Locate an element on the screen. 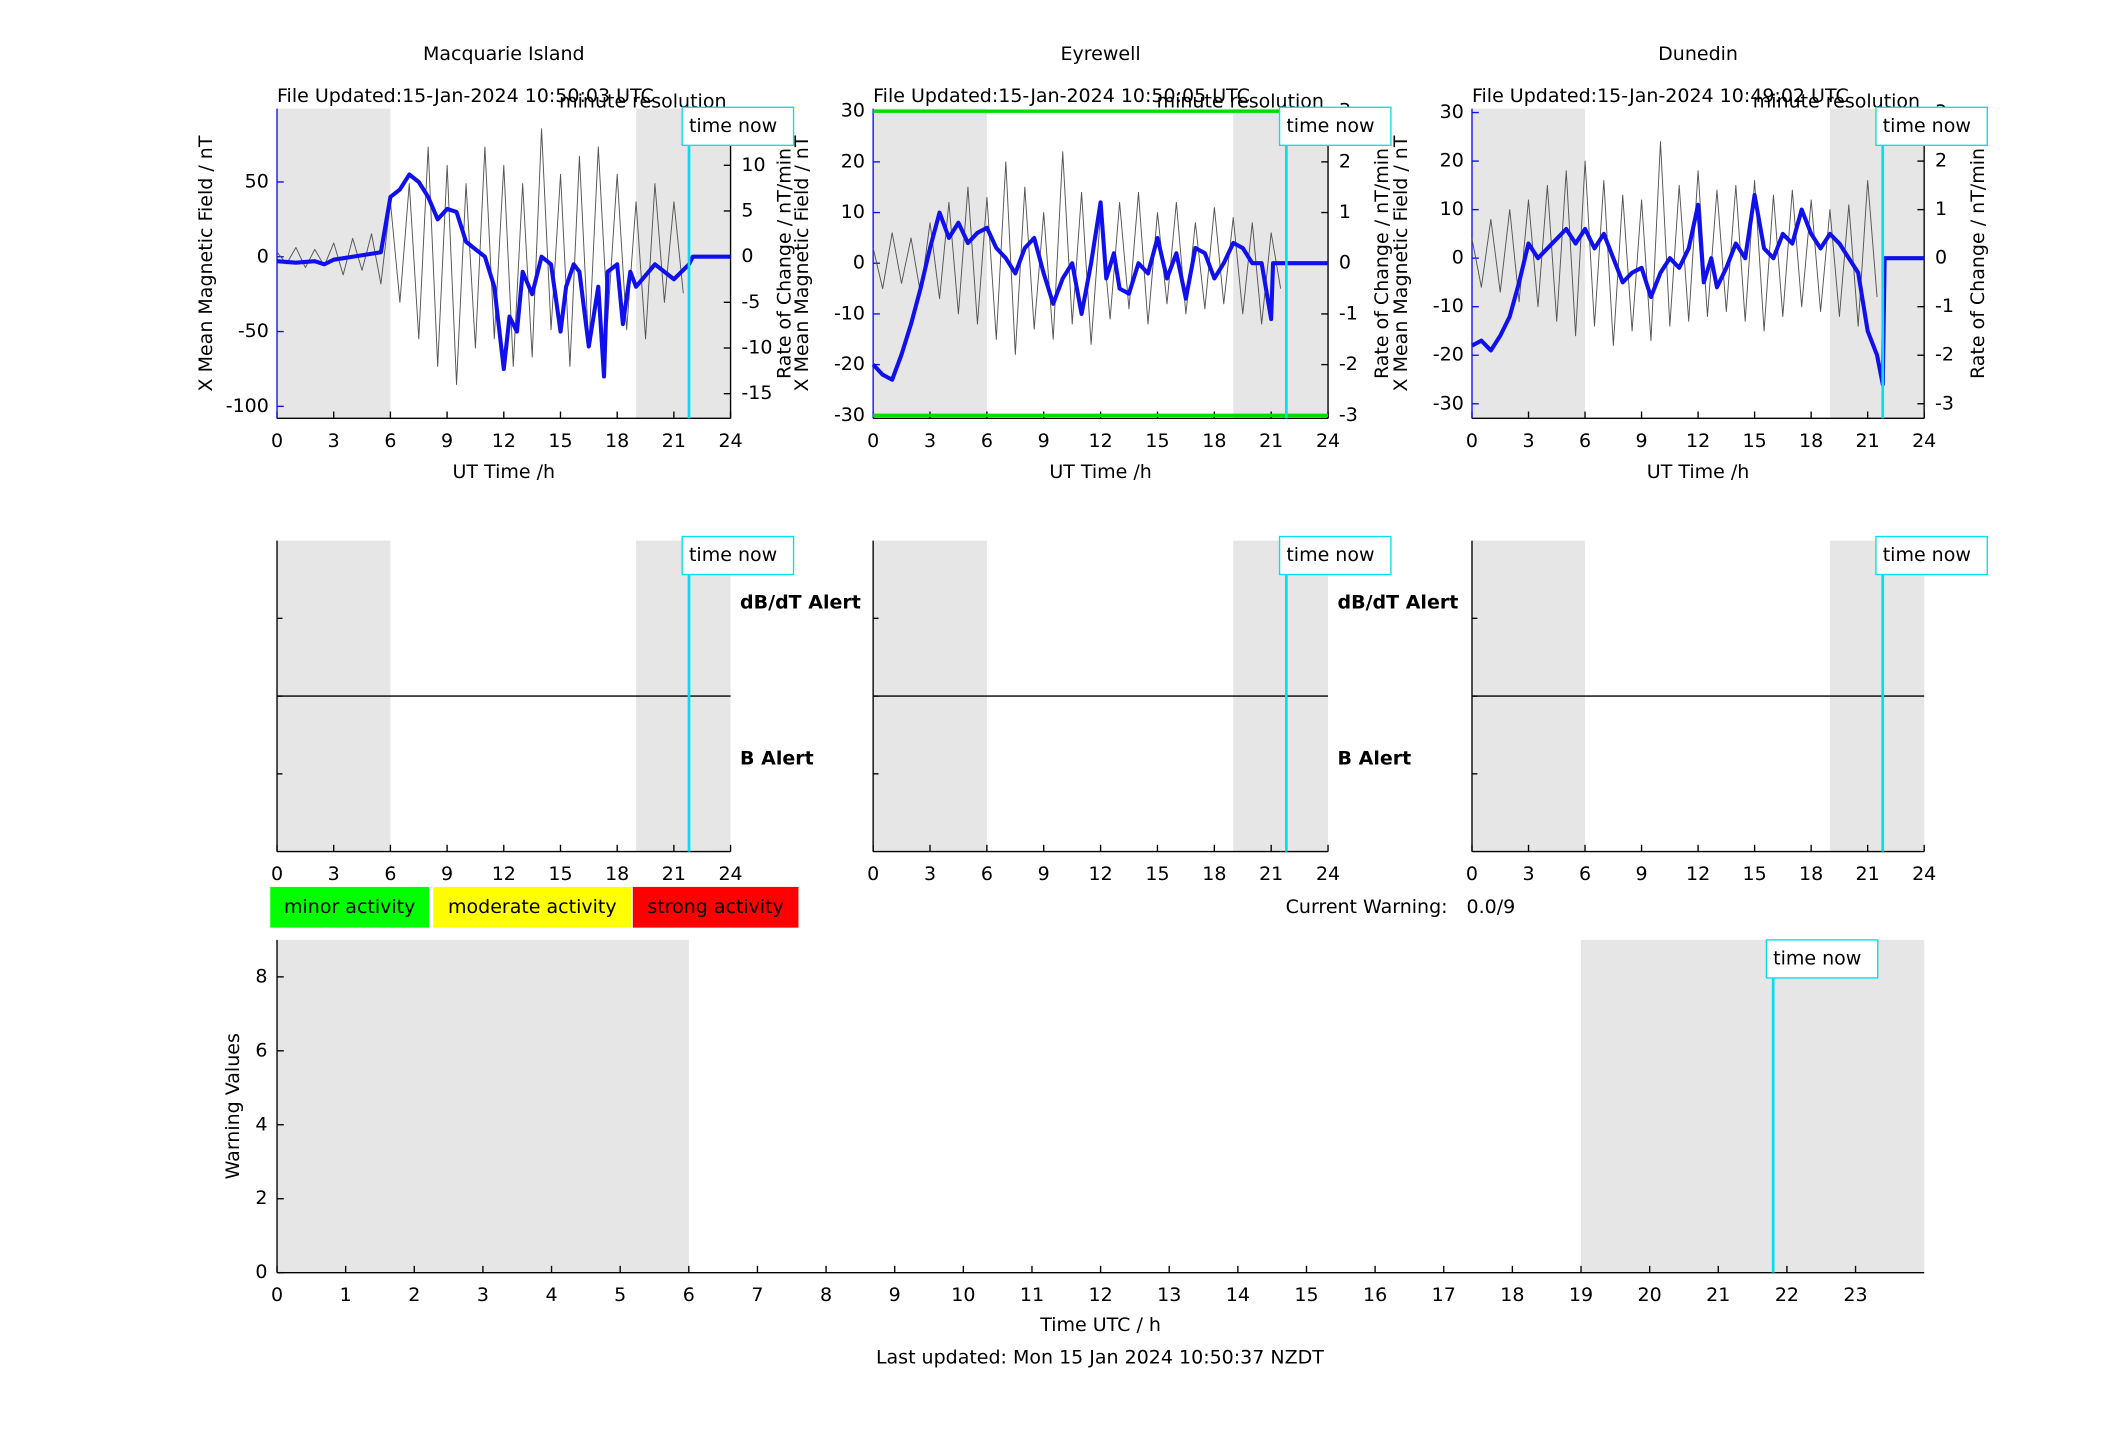 The image size is (2117, 1437). x-tick-label: 1 is located at coordinates (346, 1295).